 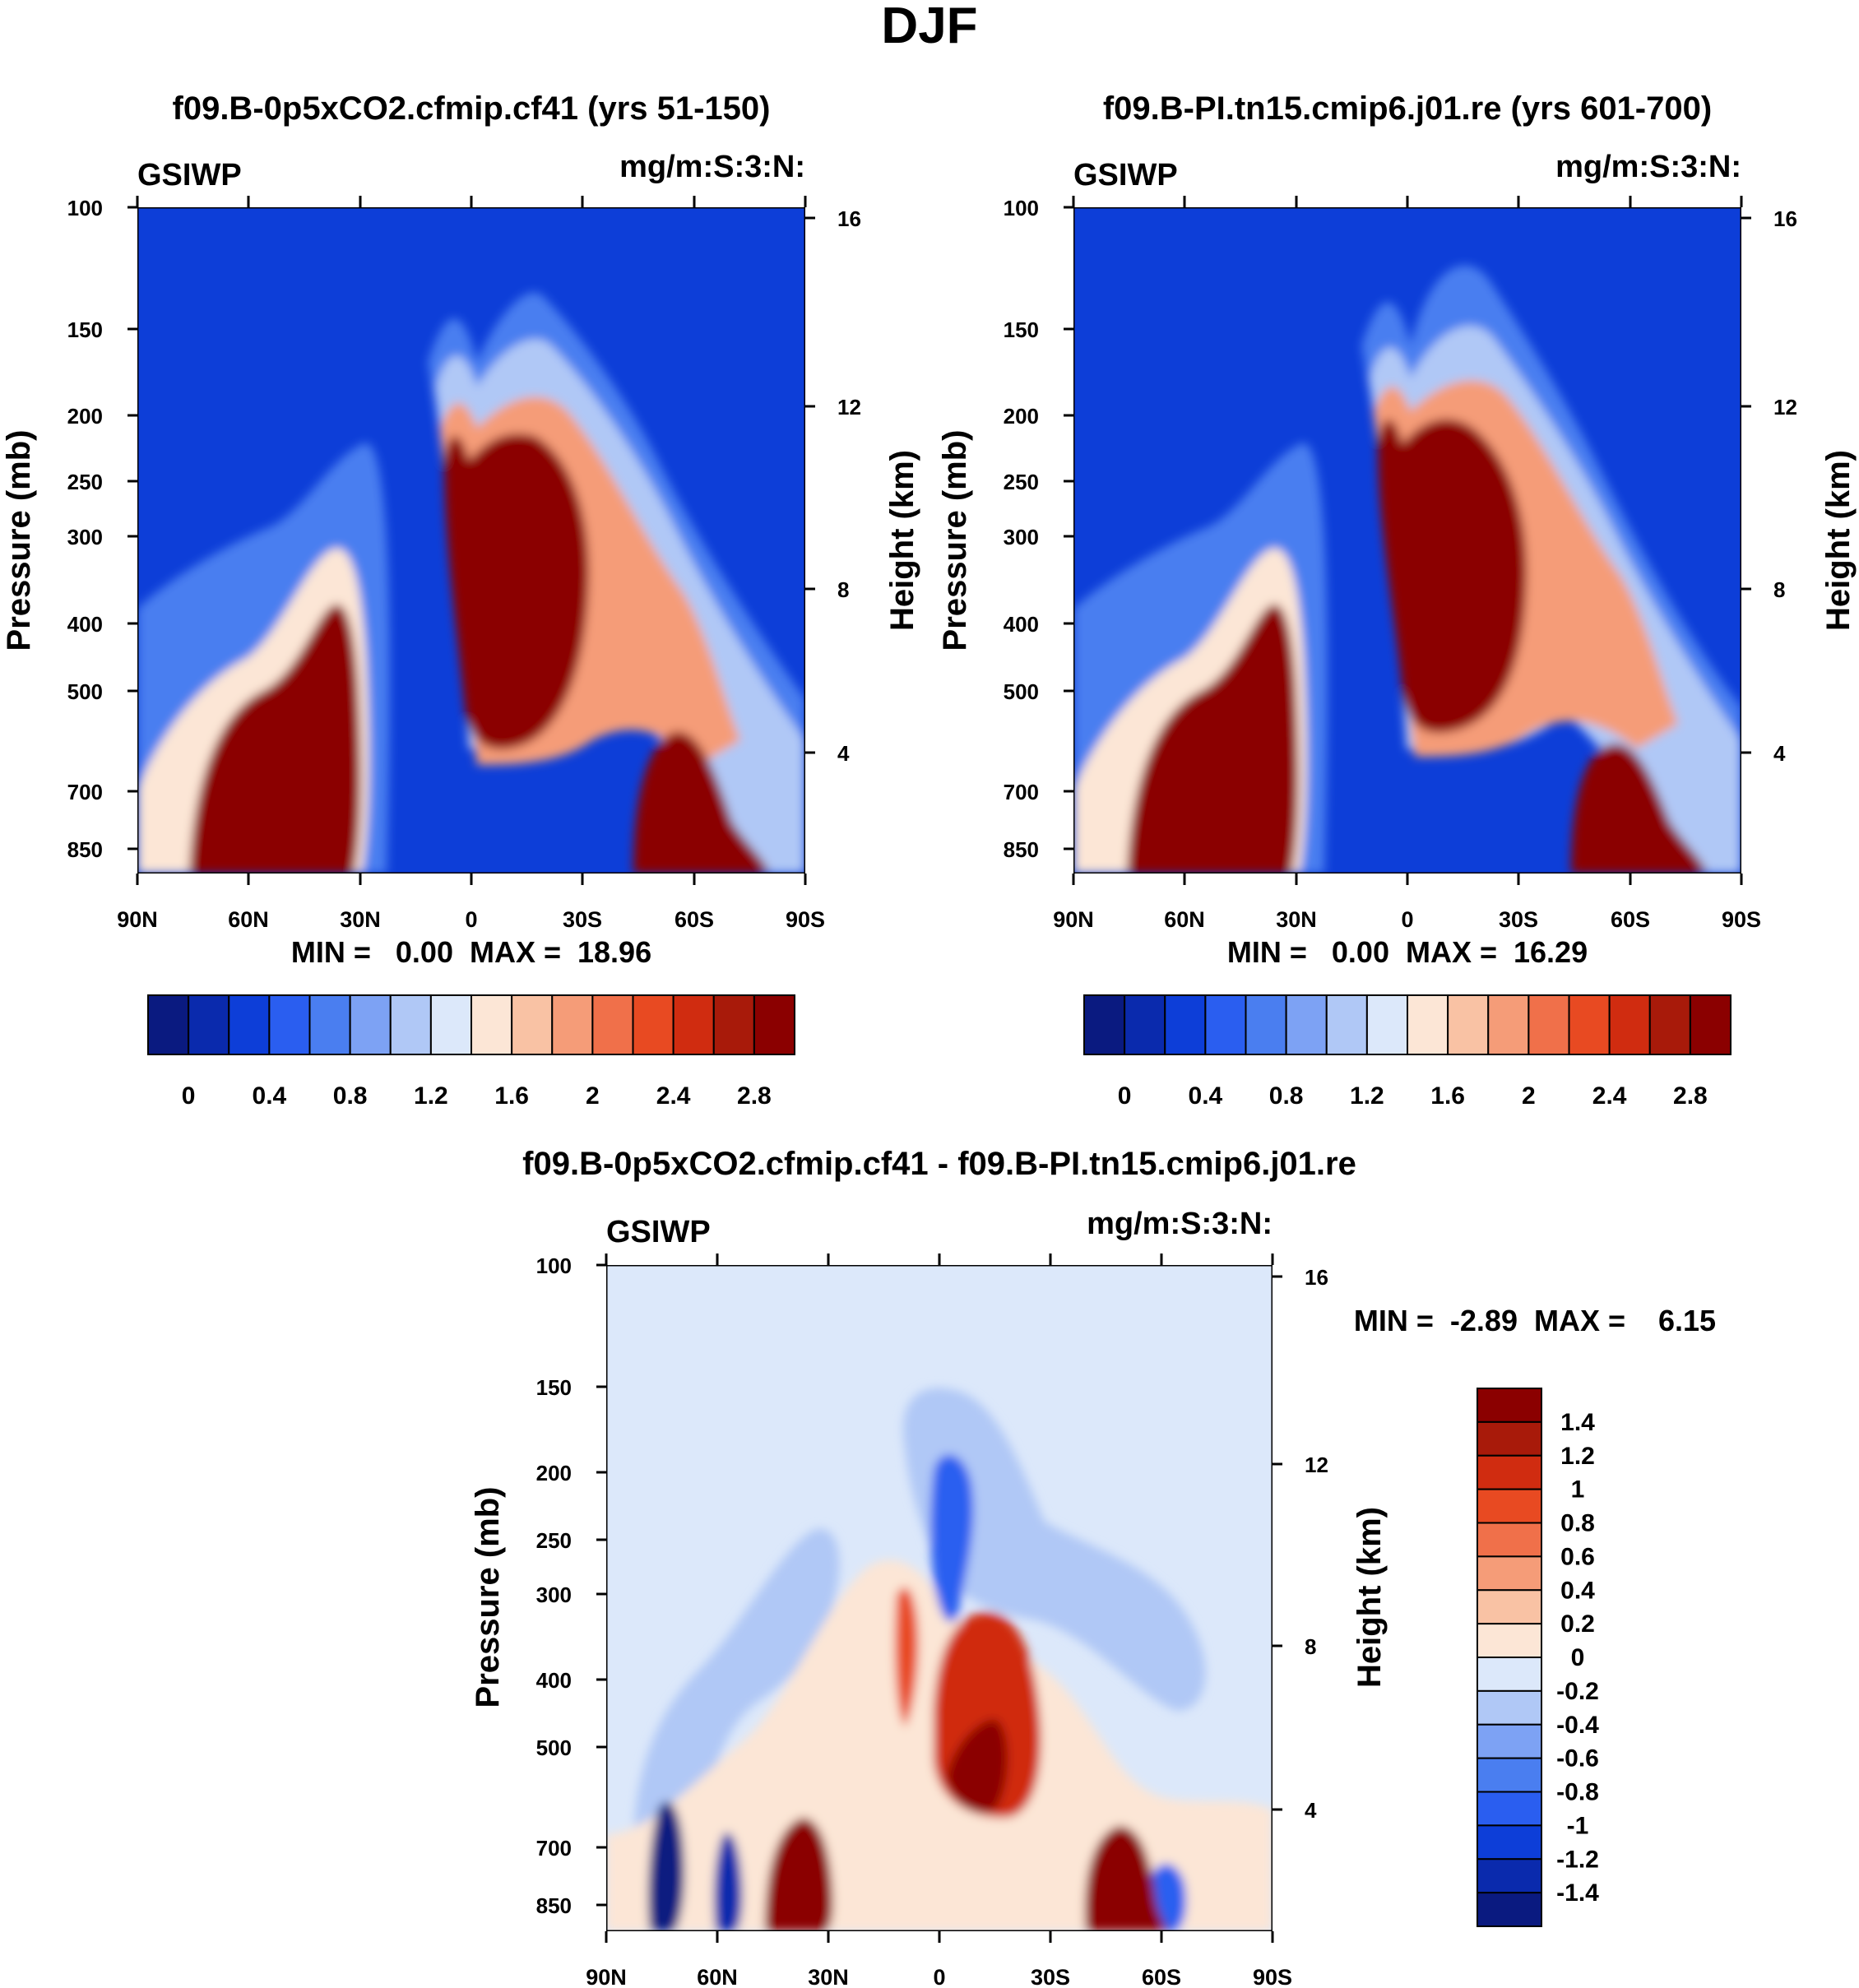 I want to click on p2-y2tick-8: 8, so click(x=1779, y=590).